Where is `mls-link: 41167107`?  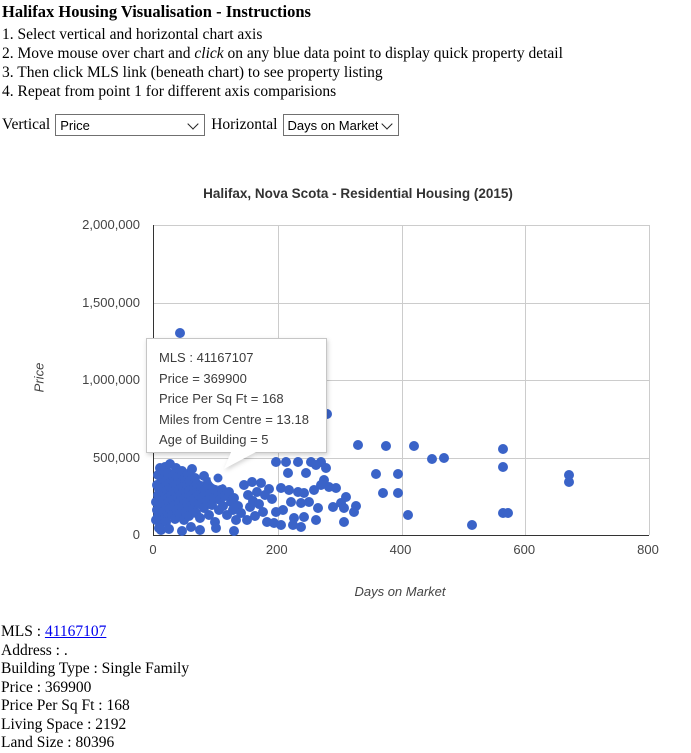
mls-link: 41167107 is located at coordinates (75, 631).